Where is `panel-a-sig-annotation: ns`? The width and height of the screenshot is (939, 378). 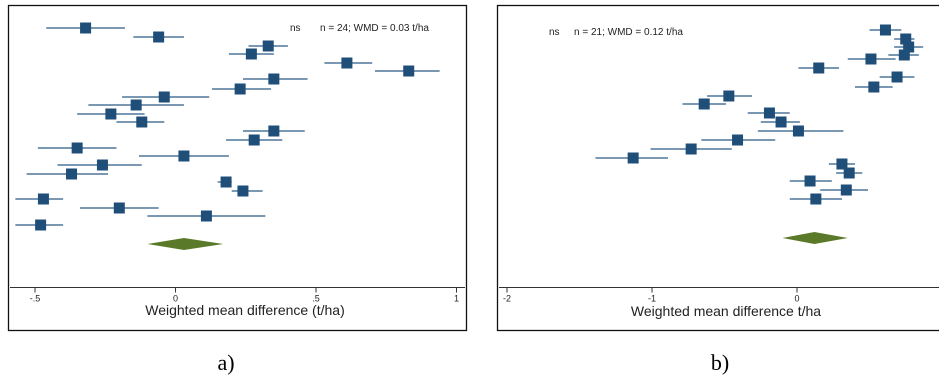
panel-a-sig-annotation: ns is located at coordinates (295, 28).